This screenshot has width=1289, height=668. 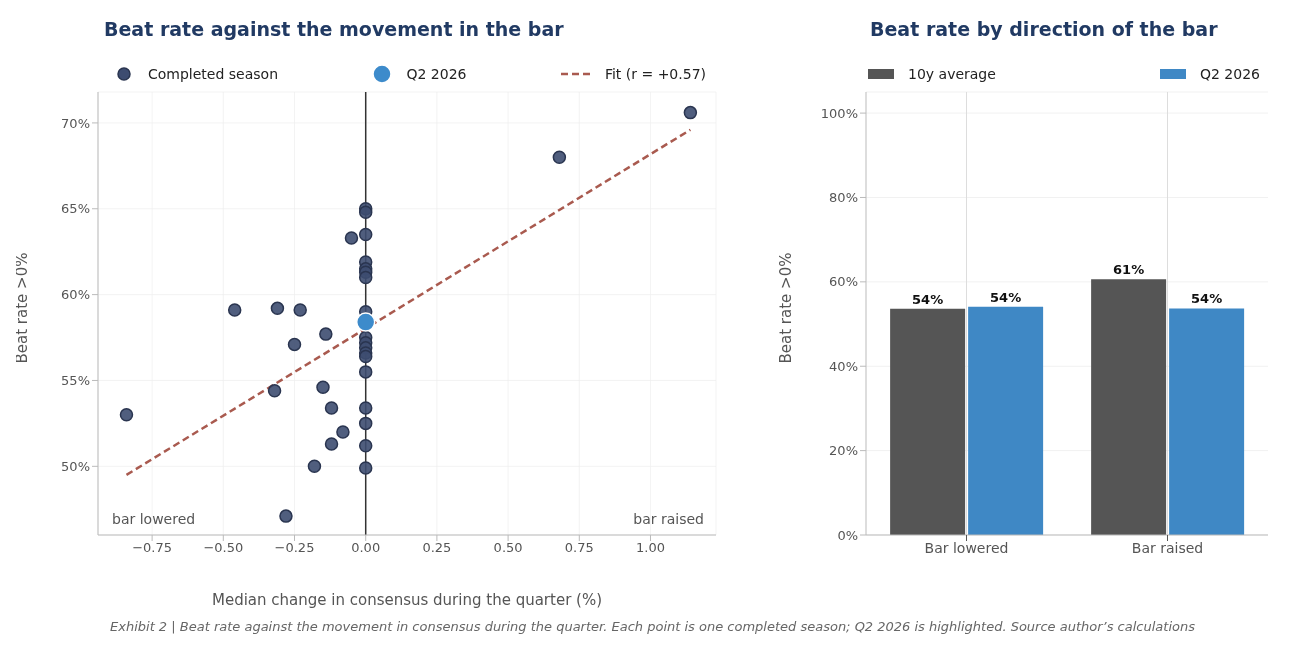 What do you see at coordinates (334, 29) in the screenshot?
I see `chart-title: Beat rate against the movement in the bar` at bounding box center [334, 29].